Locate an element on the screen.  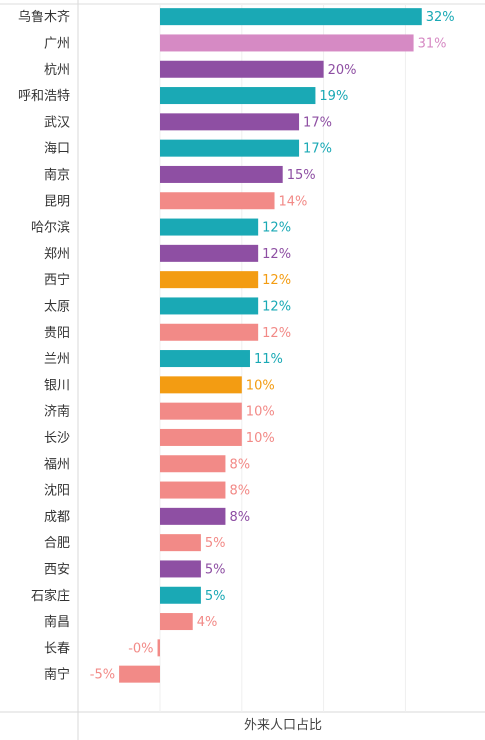
category-label: 太原 is located at coordinates (57, 306).